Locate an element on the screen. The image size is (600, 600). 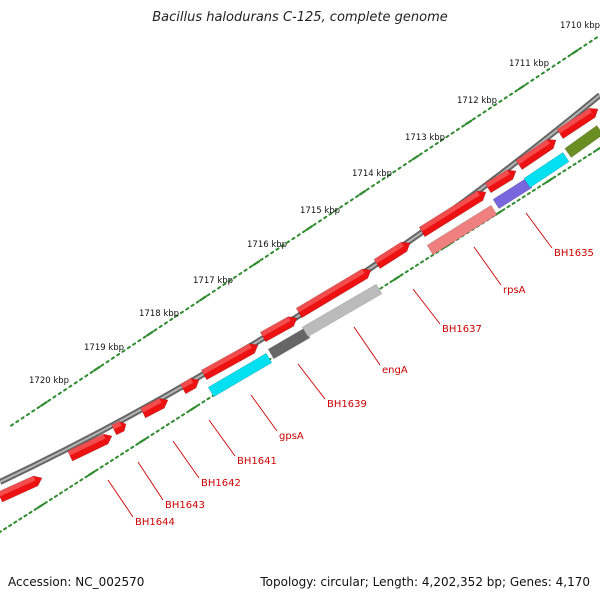
gene-label: rpsA is located at coordinates (514, 290).